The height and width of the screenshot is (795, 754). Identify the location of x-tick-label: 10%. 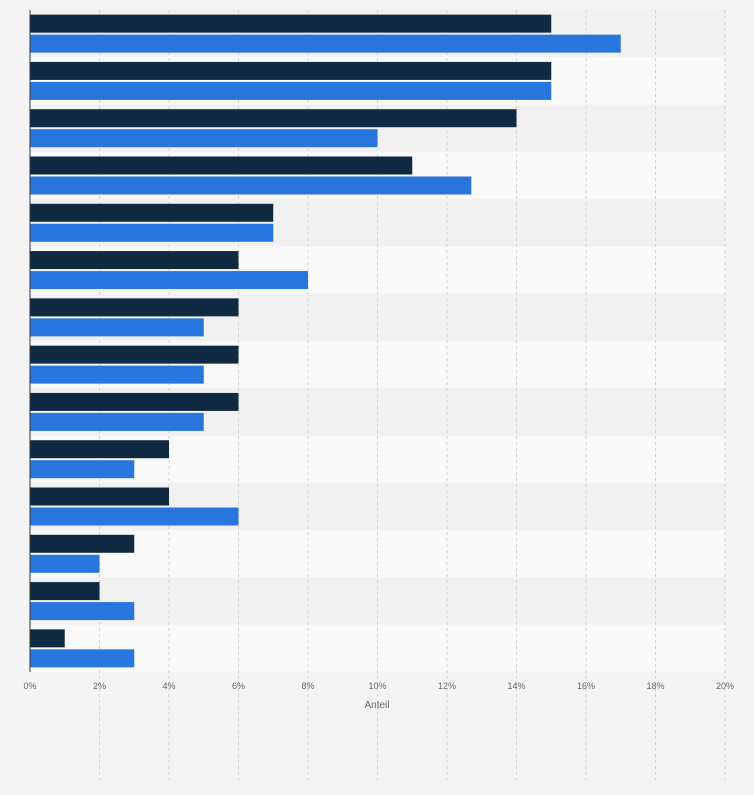
(377, 686).